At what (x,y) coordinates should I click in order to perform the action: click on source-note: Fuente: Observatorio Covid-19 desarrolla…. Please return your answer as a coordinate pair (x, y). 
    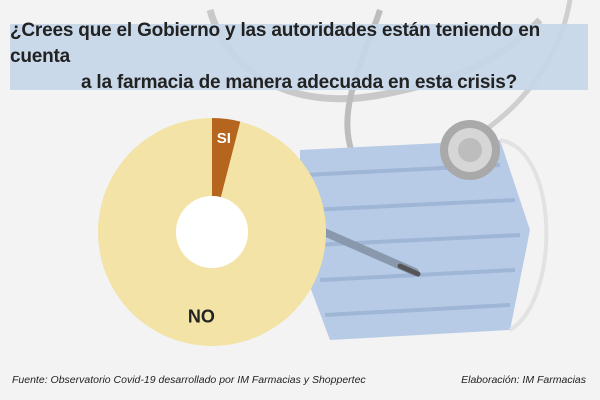
    Looking at the image, I should click on (189, 380).